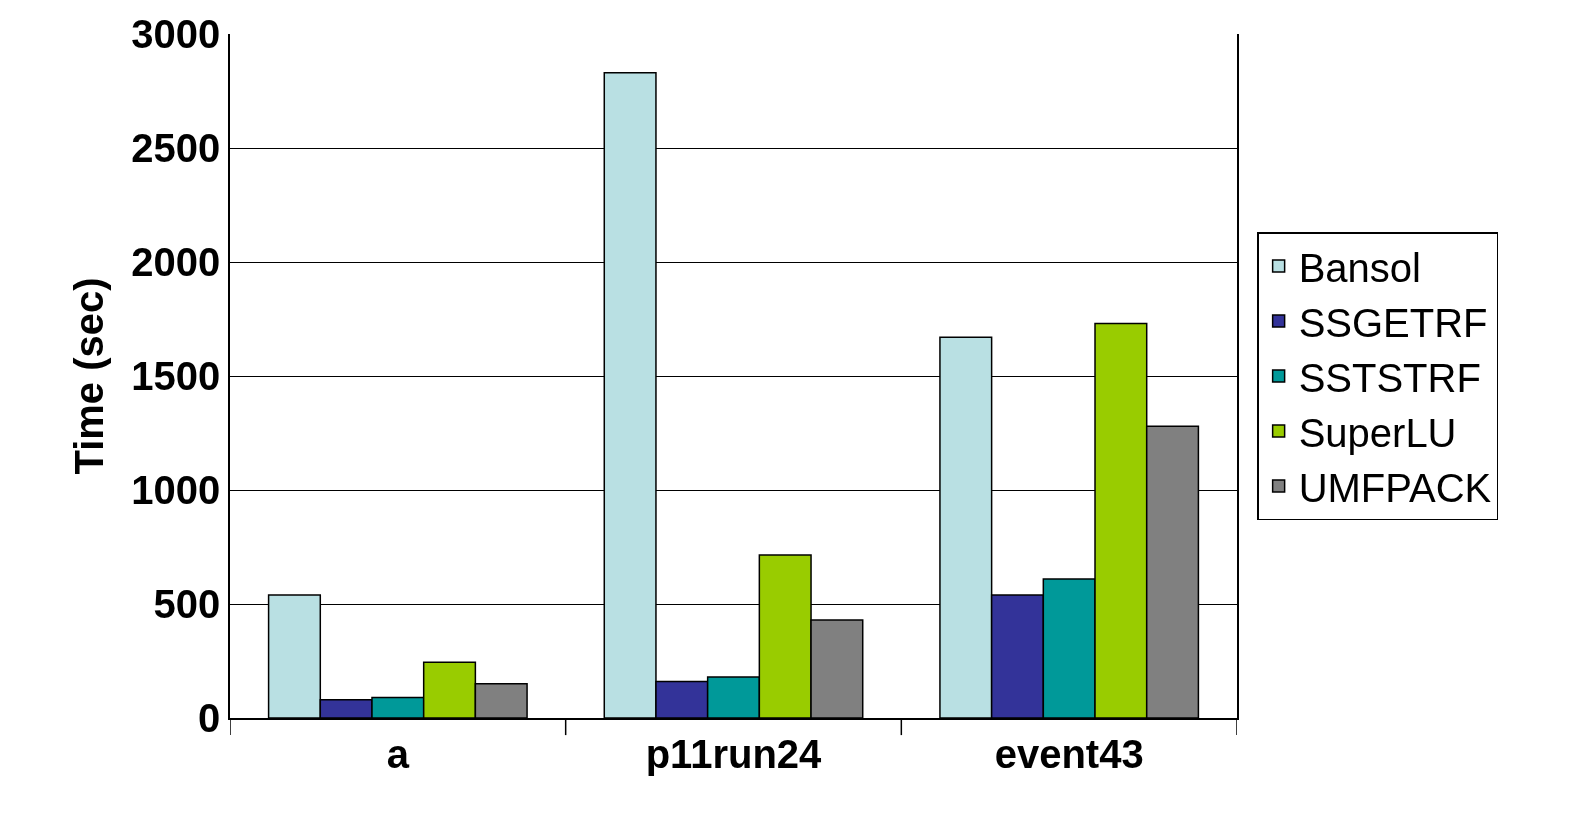  What do you see at coordinates (176, 490) in the screenshot?
I see `y-tick-label: 1000` at bounding box center [176, 490].